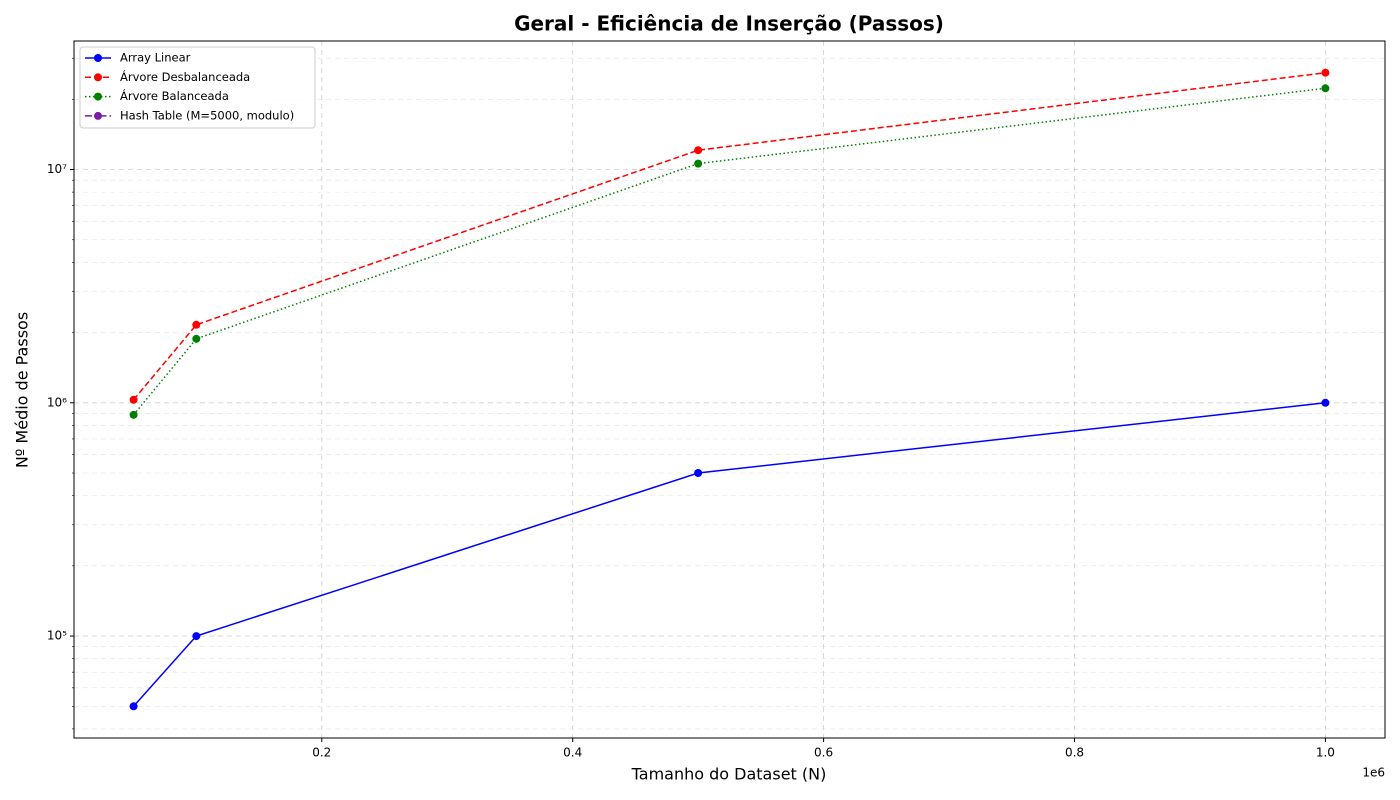  Describe the element at coordinates (57, 636) in the screenshot. I see `y-tick-label: 10⁵` at that location.